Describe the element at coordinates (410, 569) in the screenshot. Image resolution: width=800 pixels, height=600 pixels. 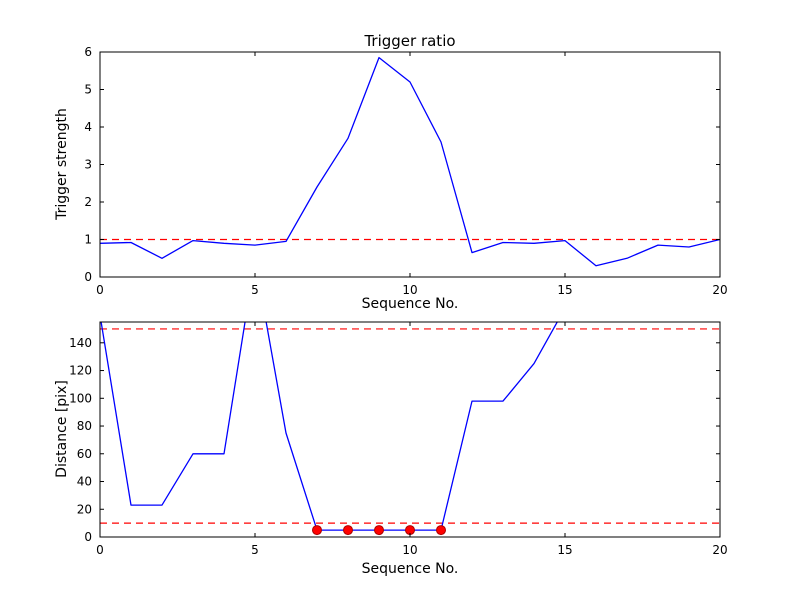
I see `bottom-x-axis-label: Sequence No.` at that location.